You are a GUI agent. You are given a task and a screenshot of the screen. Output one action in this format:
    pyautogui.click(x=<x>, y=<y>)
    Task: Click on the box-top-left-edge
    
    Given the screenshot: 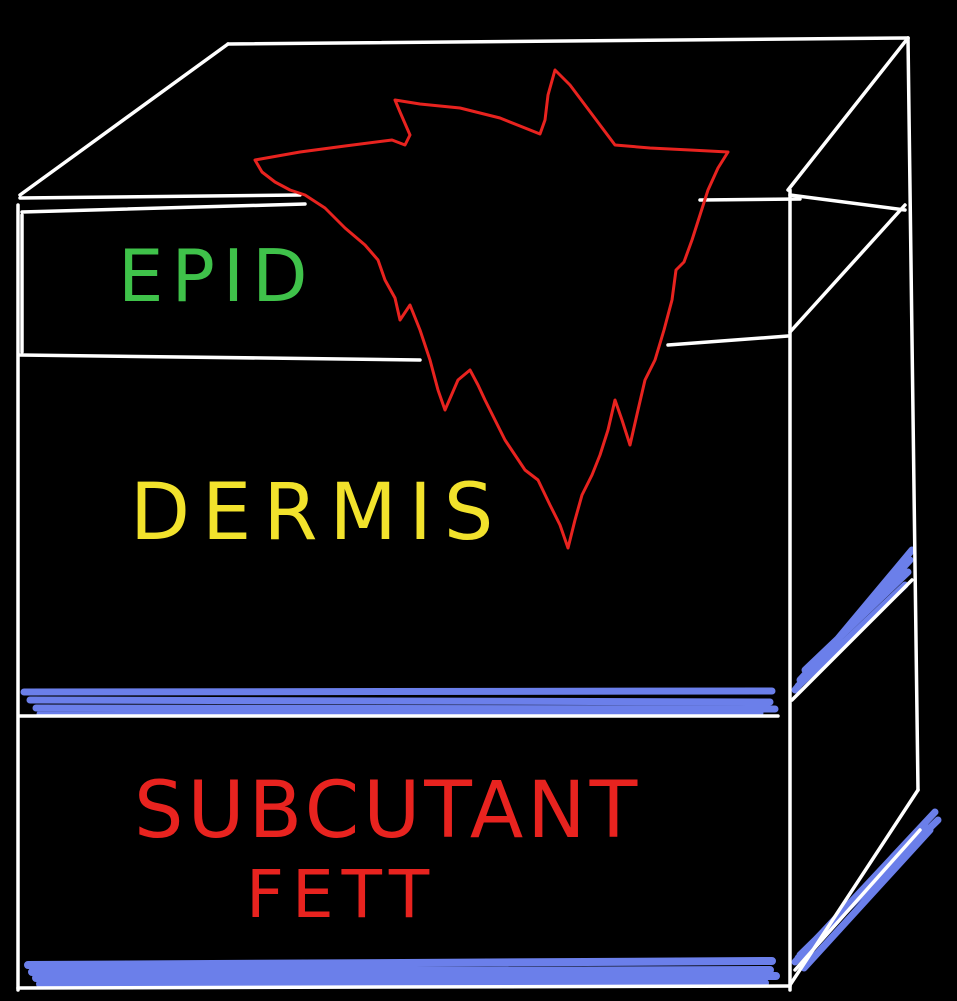 What is the action you would take?
    pyautogui.click(x=124, y=119)
    